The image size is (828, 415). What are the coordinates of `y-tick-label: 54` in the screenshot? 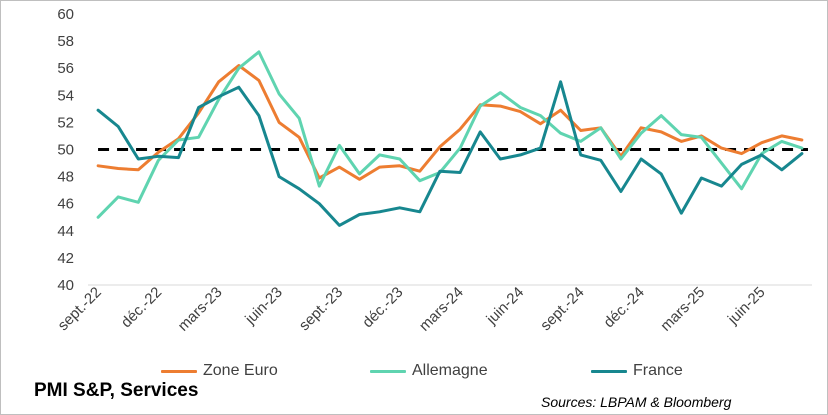 It's located at (65, 95).